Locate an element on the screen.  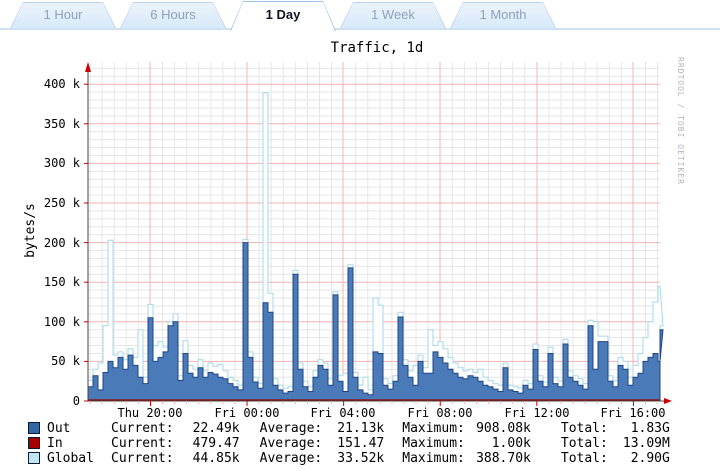
graph-title: Traffic, 1d is located at coordinates (377, 48).